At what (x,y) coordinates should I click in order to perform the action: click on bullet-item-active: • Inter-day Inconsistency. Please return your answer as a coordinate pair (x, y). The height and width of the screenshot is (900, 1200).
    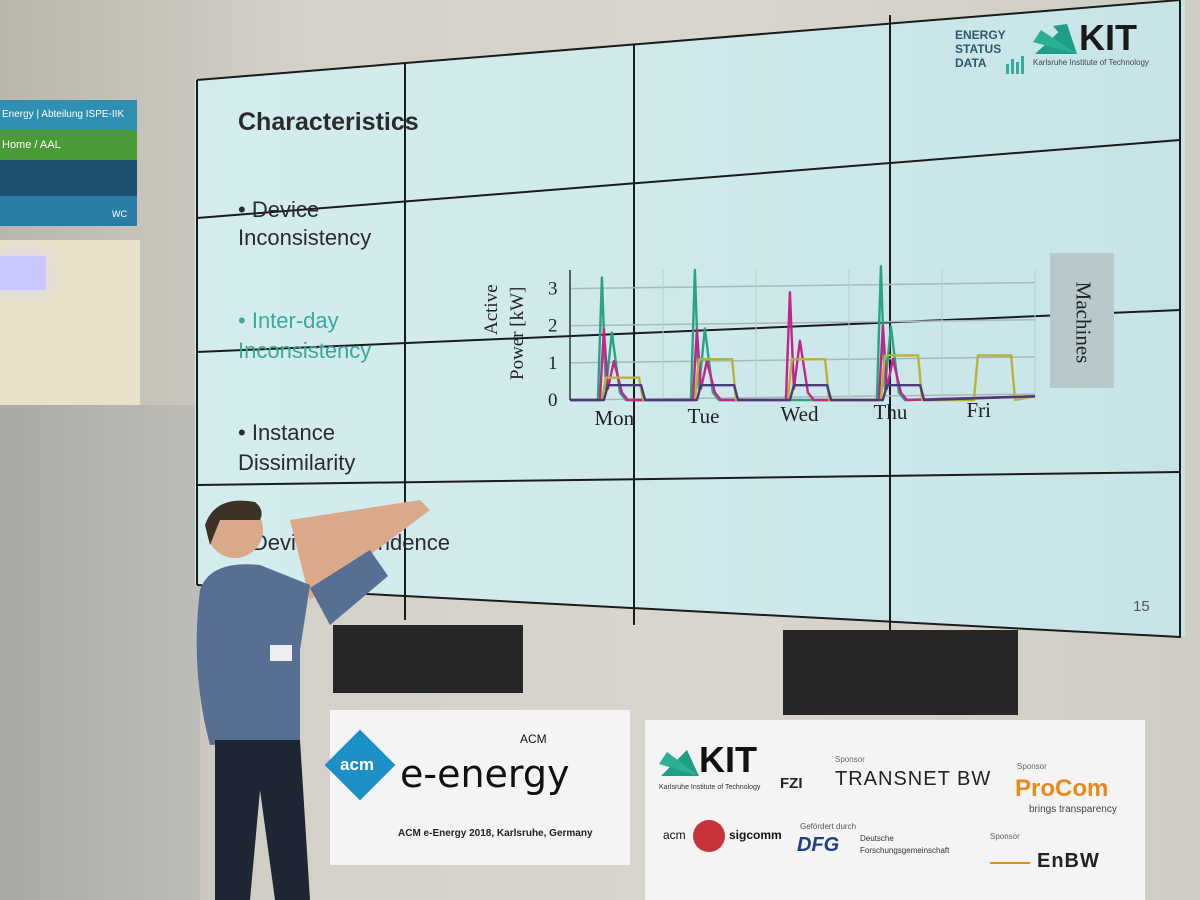
    Looking at the image, I should click on (323, 336).